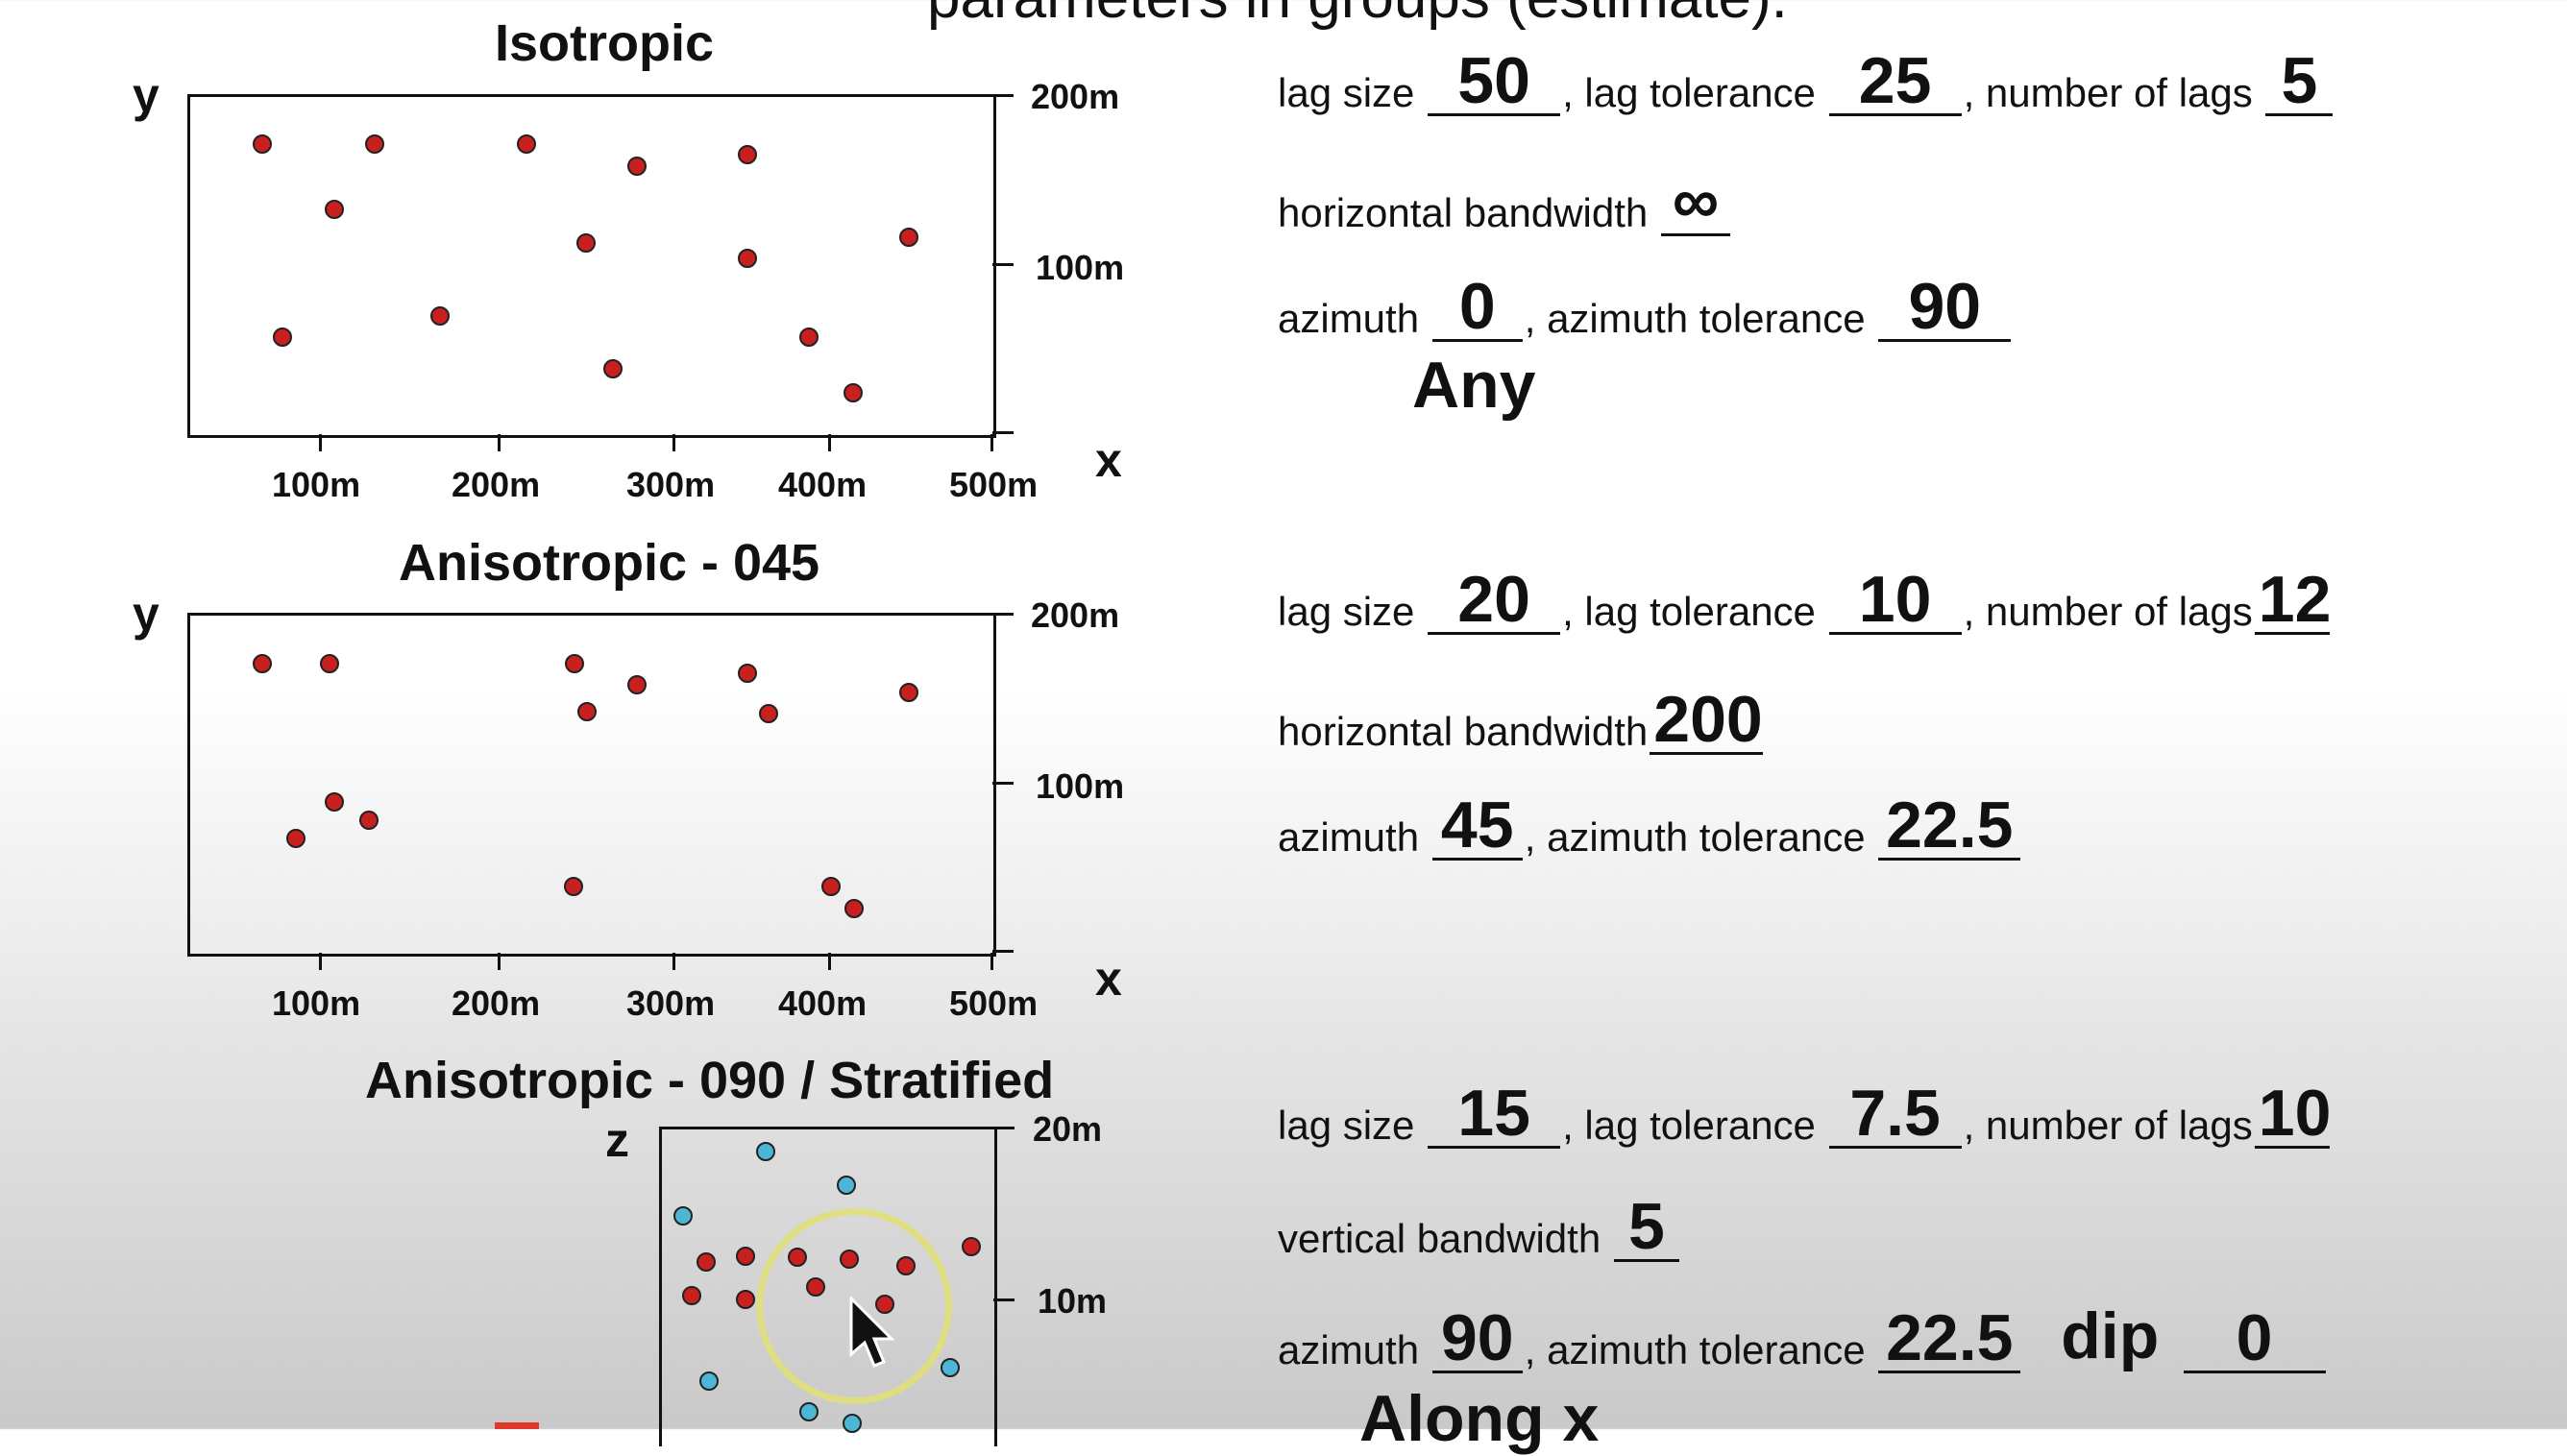 The image size is (2567, 1456). Describe the element at coordinates (671, 485) in the screenshot. I see `x-tick-label: 300m` at that location.